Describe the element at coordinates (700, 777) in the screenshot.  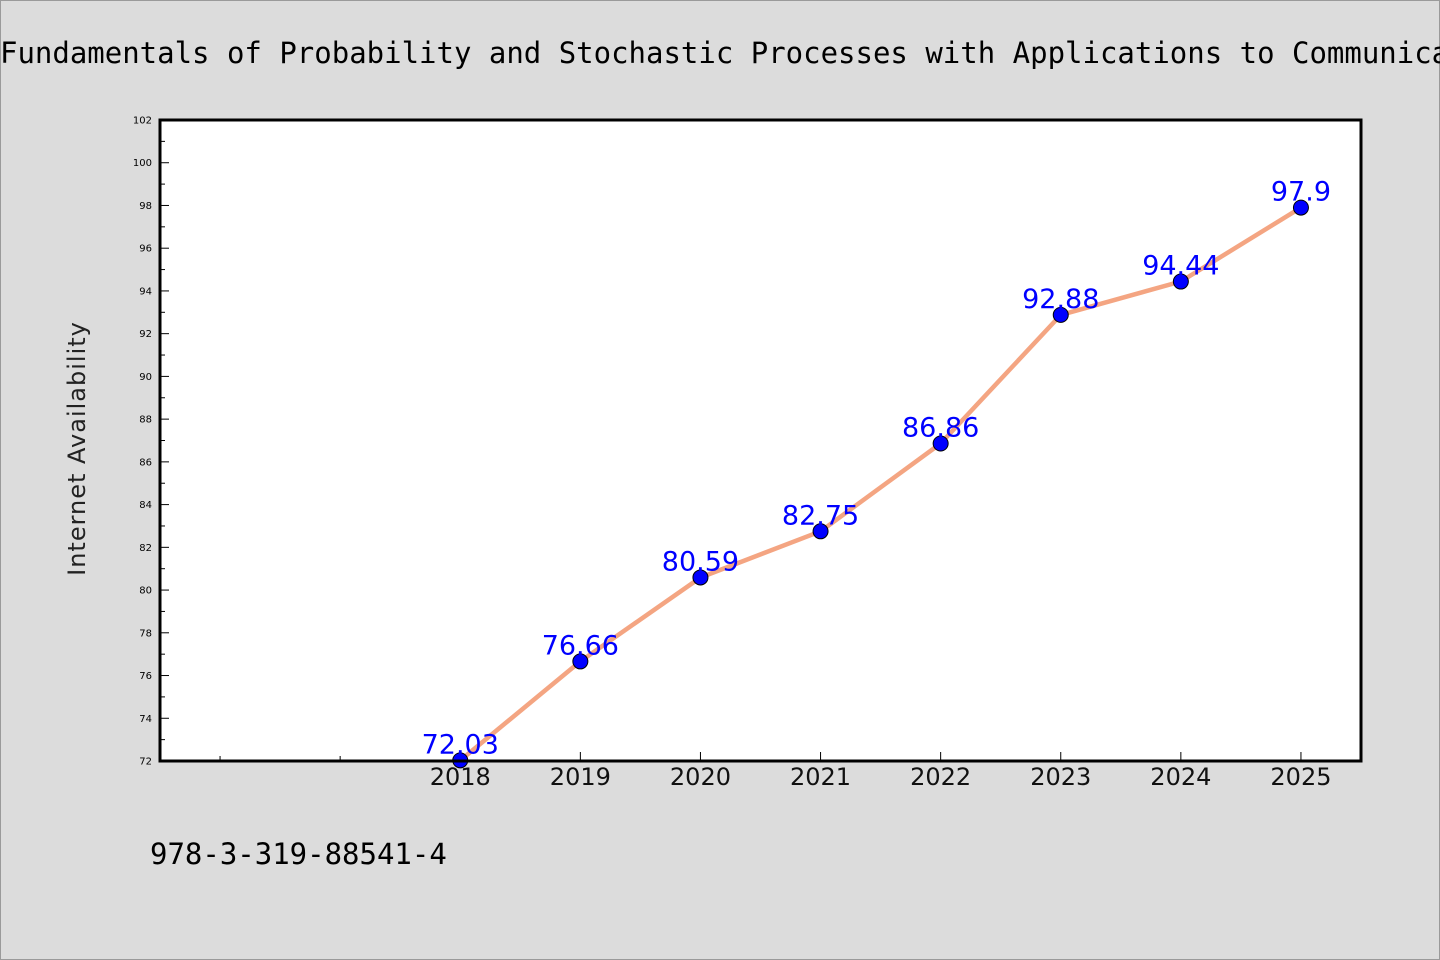
I see `x-tick-label: 2020` at that location.